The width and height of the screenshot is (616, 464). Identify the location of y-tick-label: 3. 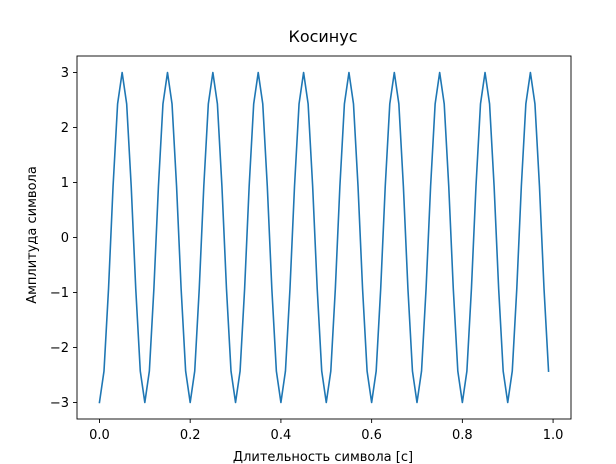
(65, 73).